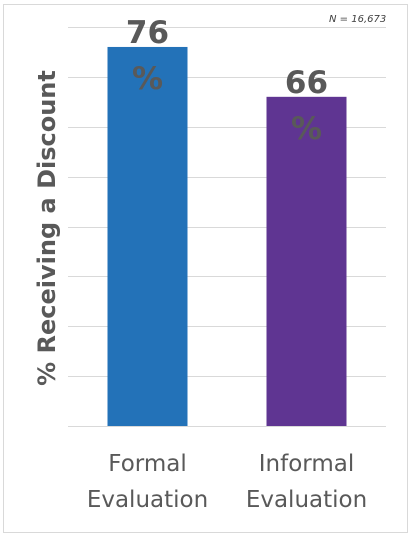  Describe the element at coordinates (147, 464) in the screenshot. I see `category-label: Formal` at that location.